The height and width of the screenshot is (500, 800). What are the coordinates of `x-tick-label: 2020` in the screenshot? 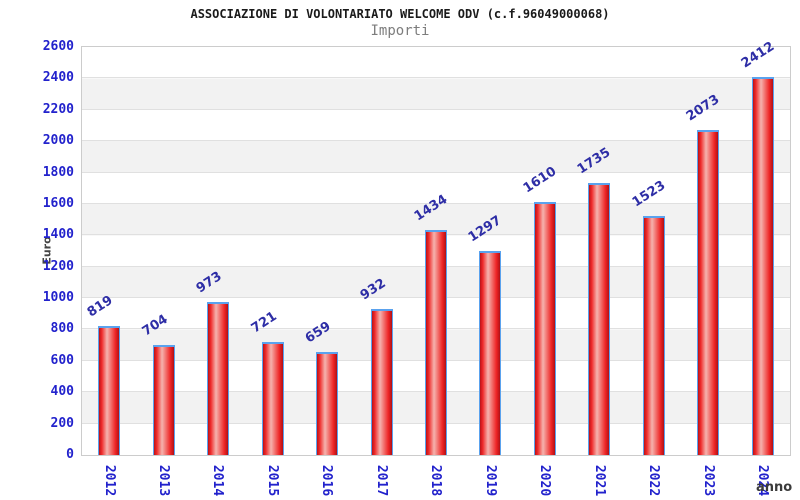 It's located at (545, 480).